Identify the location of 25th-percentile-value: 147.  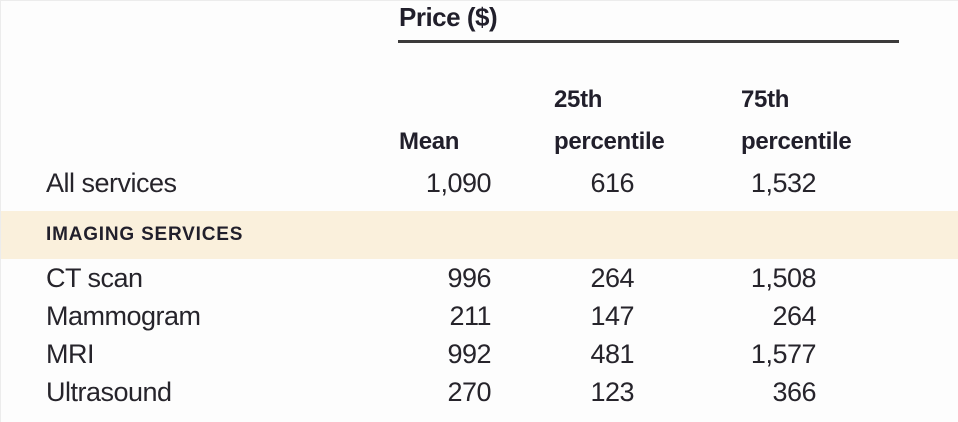
(612, 315).